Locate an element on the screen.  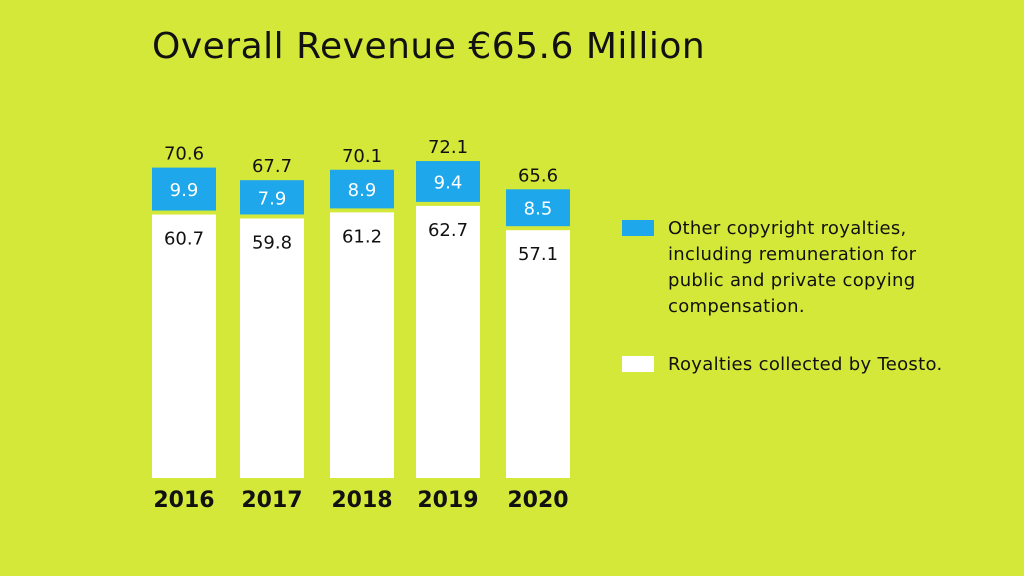
data-label-royalties-2016: 60.7 is located at coordinates (184, 239).